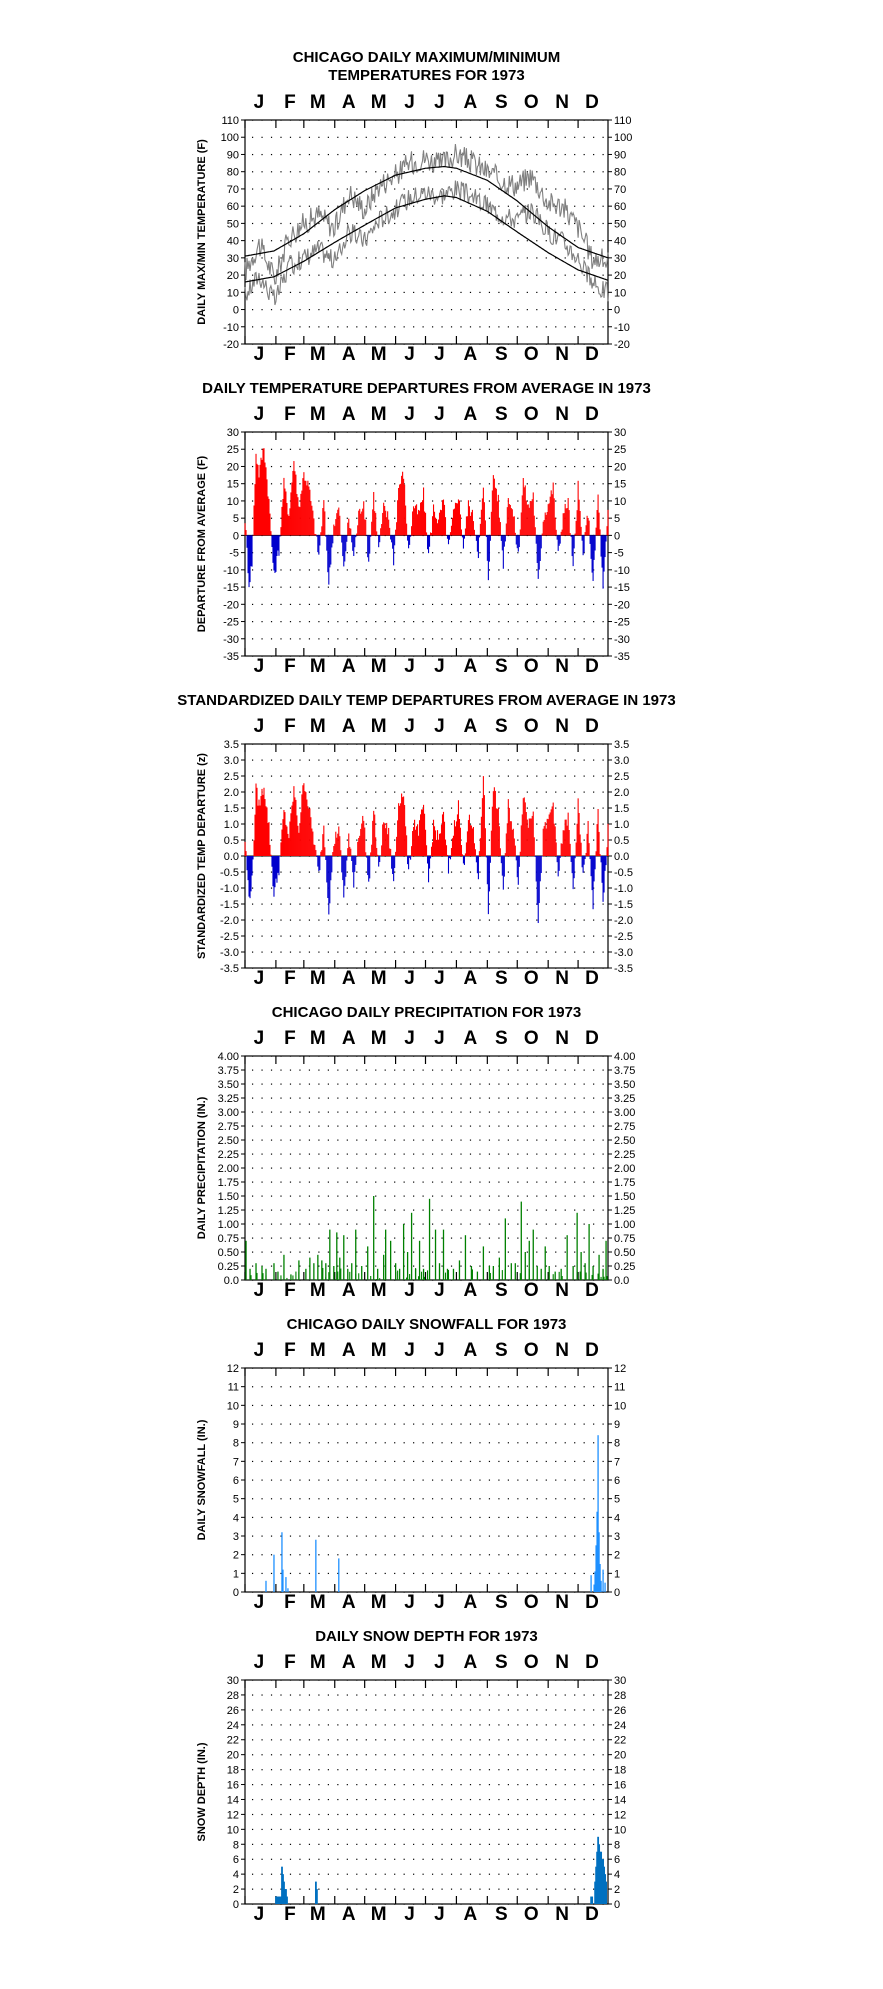 This screenshot has height=1989, width=883. Describe the element at coordinates (620, 1800) in the screenshot. I see `y-tick-label-right: 14` at that location.